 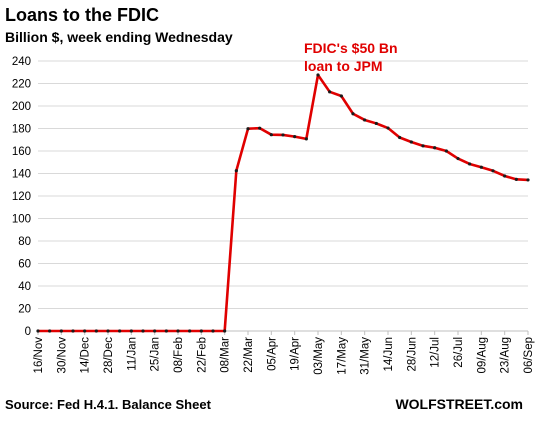 I want to click on x-tick-label: 14/Dec, so click(x=86, y=355).